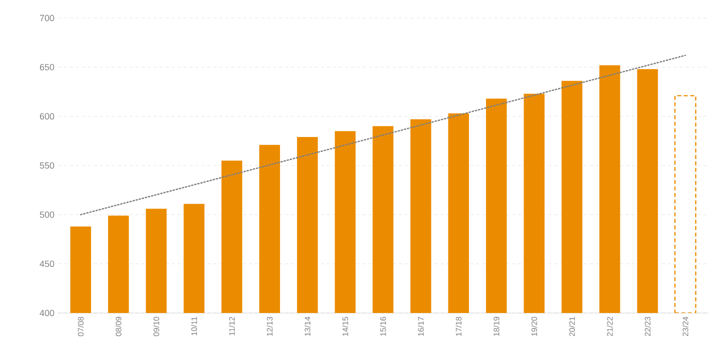 The height and width of the screenshot is (363, 723). What do you see at coordinates (47, 116) in the screenshot?
I see `y-tick-label: 600` at bounding box center [47, 116].